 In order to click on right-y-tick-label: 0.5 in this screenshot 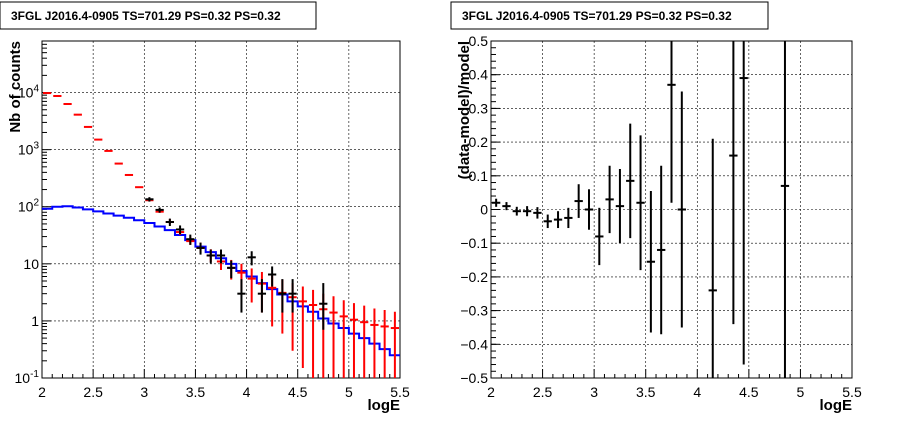, I will do `click(479, 41)`.